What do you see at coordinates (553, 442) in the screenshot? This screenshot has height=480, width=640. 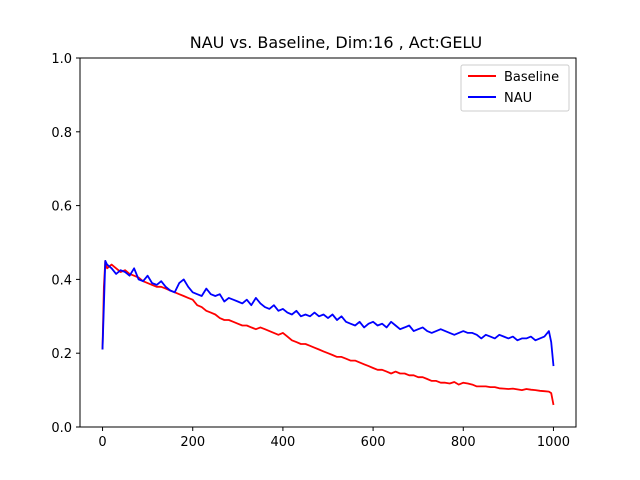 I see `x-tick-label-5: 1000` at bounding box center [553, 442].